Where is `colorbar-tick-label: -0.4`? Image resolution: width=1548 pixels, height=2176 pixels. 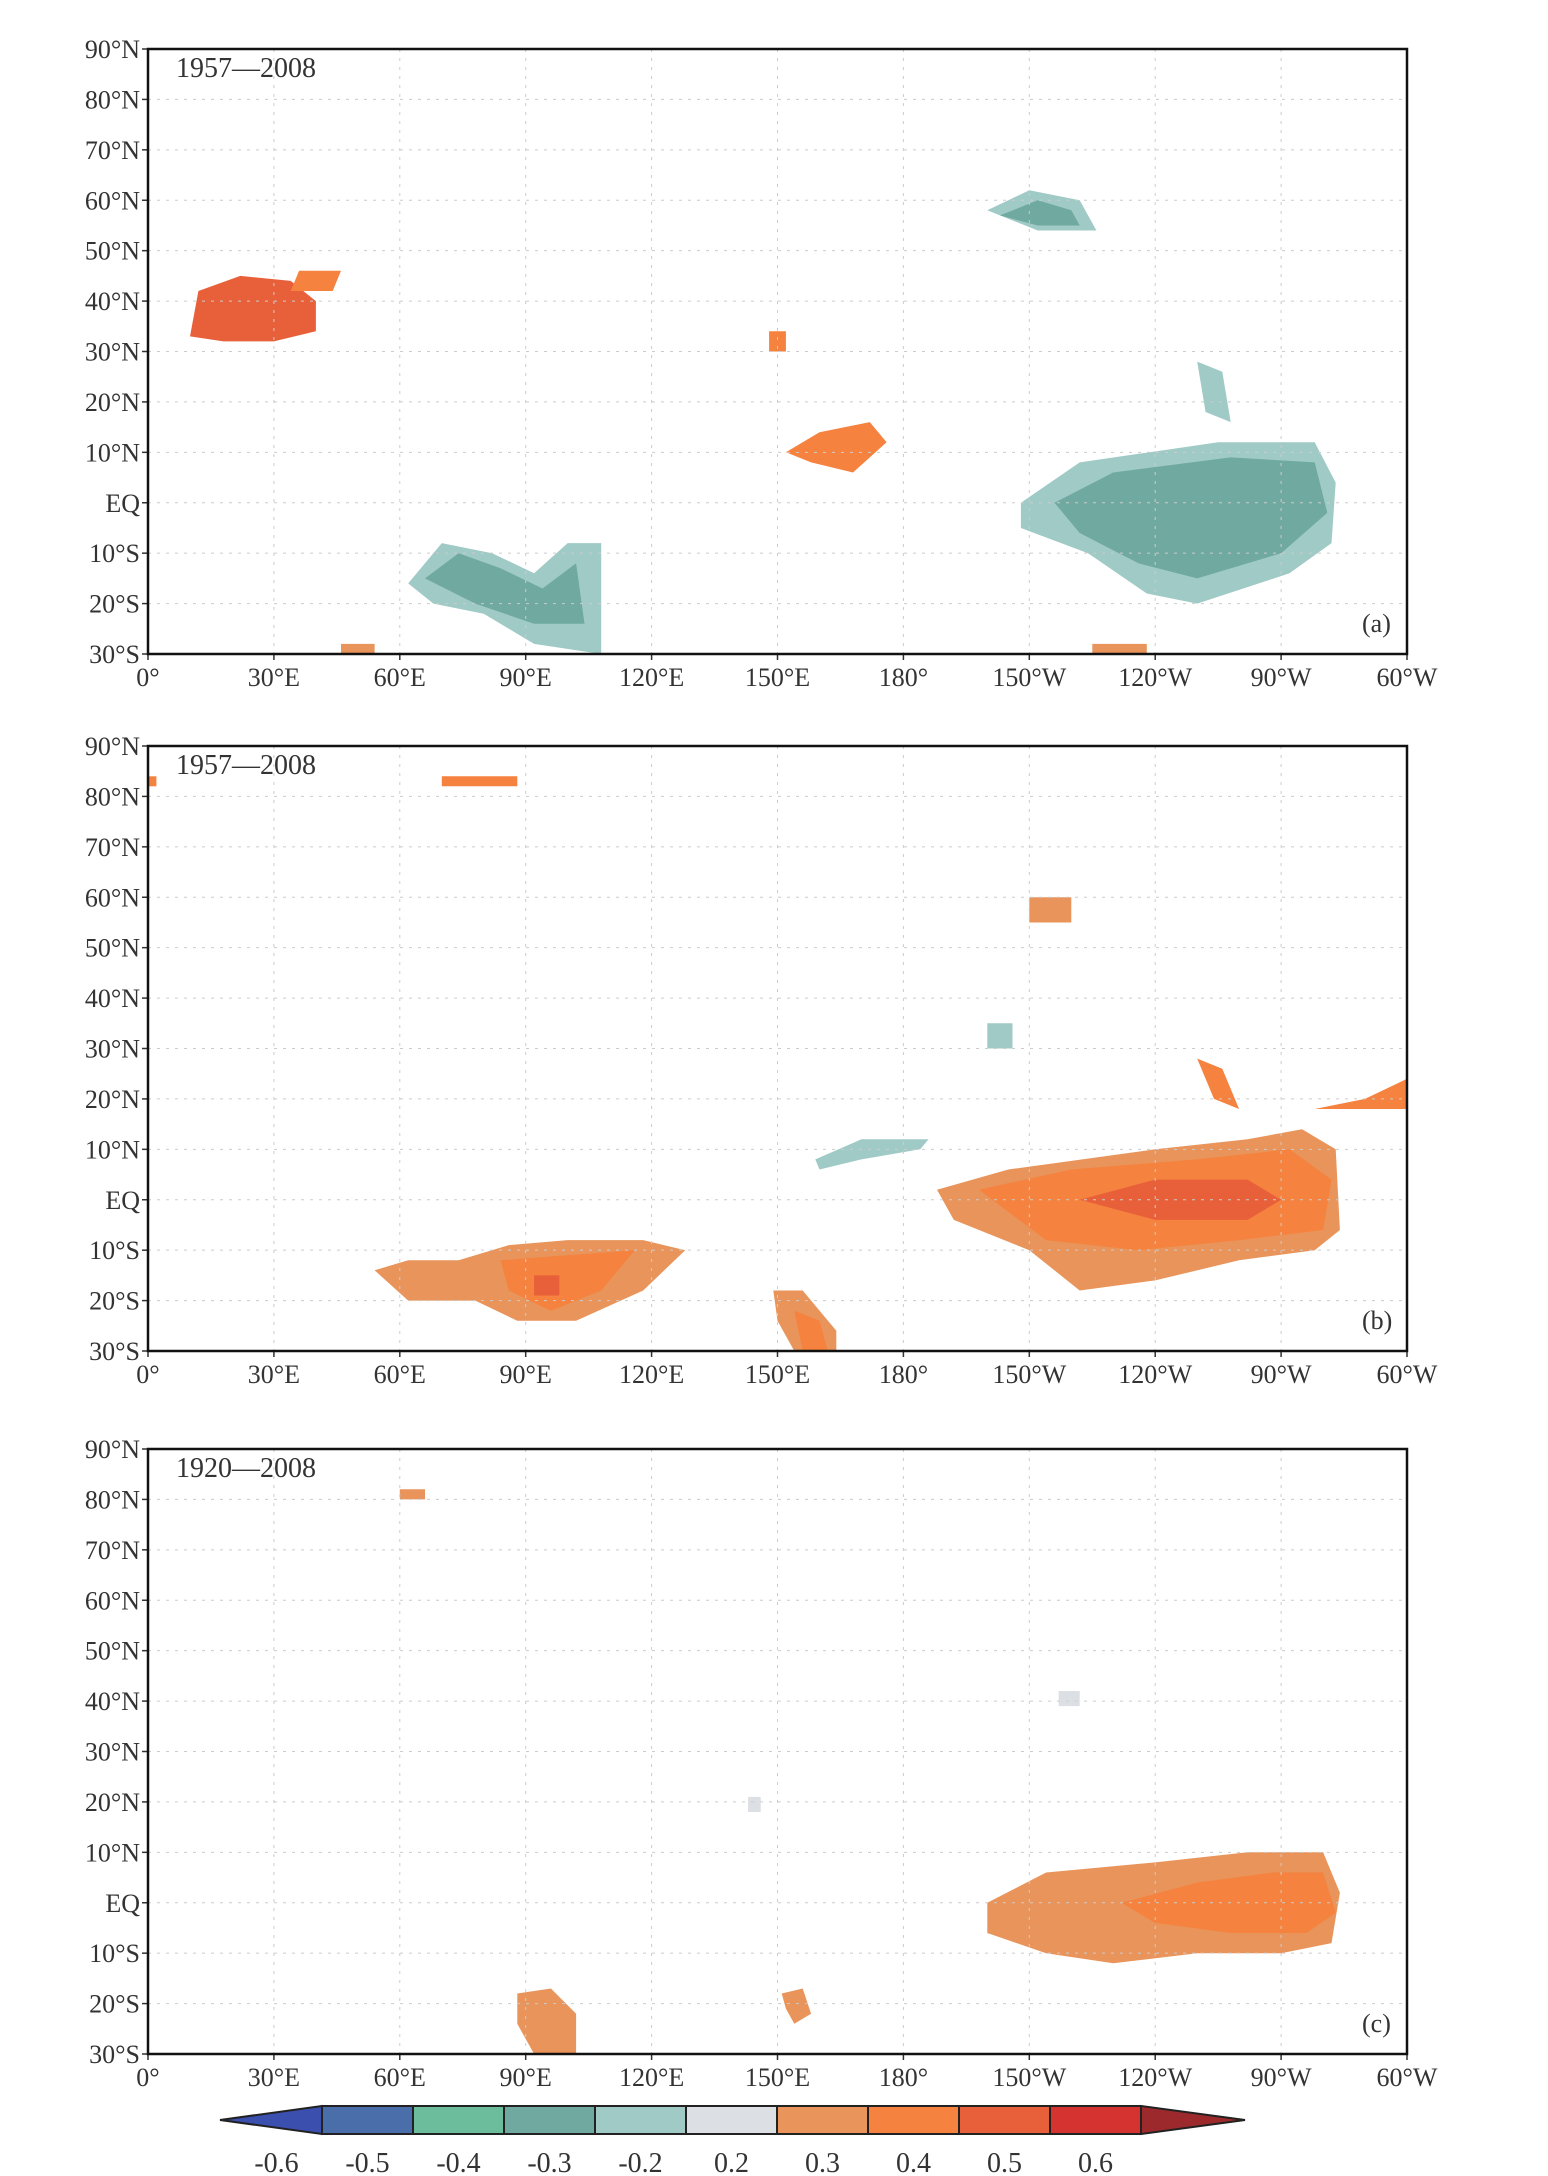
colorbar-tick-label: -0.4 is located at coordinates (458, 2162).